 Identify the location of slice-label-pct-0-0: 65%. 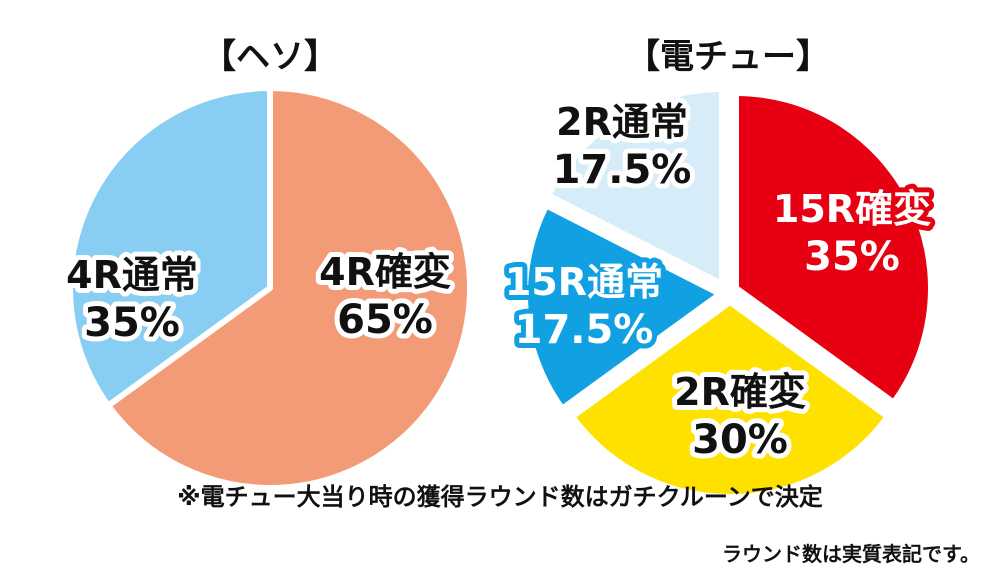
(385, 320).